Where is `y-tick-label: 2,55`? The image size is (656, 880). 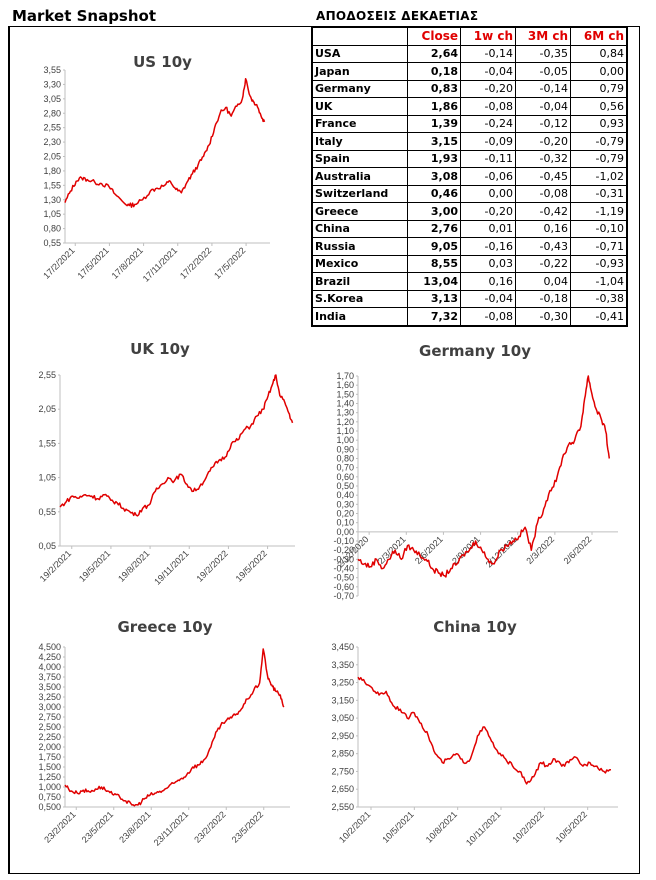 y-tick-label: 2,55 is located at coordinates (47, 375).